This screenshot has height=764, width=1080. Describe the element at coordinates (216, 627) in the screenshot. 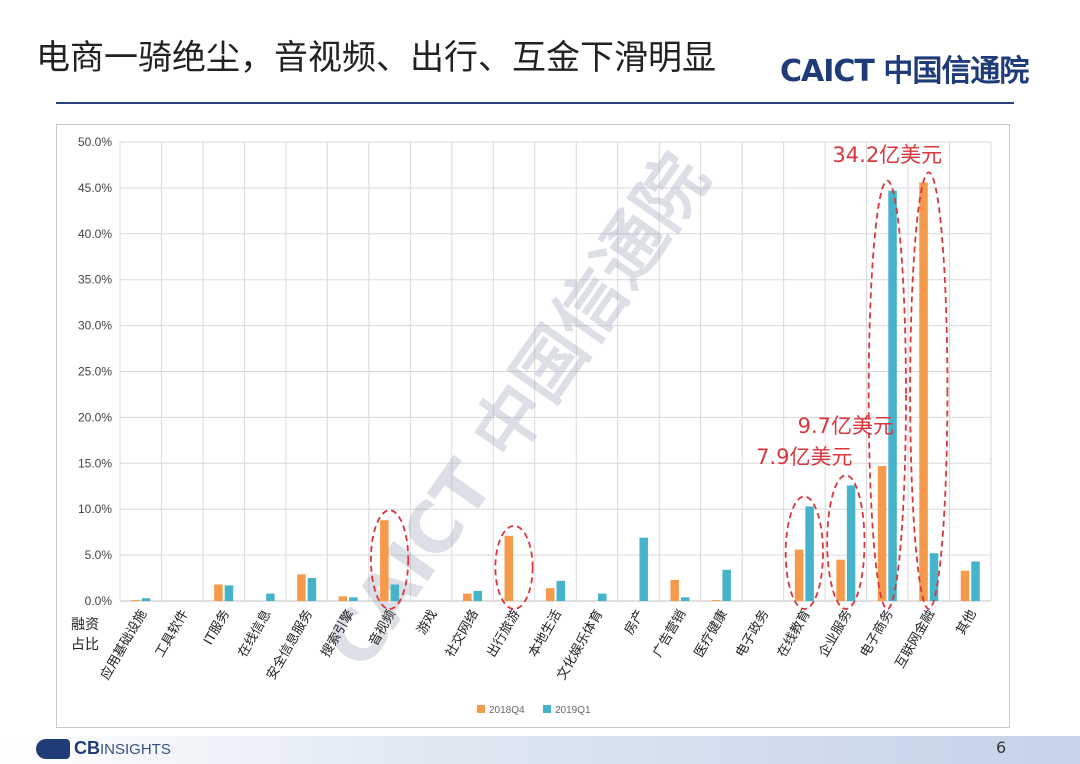

I see `x-category-label: IT服务` at that location.